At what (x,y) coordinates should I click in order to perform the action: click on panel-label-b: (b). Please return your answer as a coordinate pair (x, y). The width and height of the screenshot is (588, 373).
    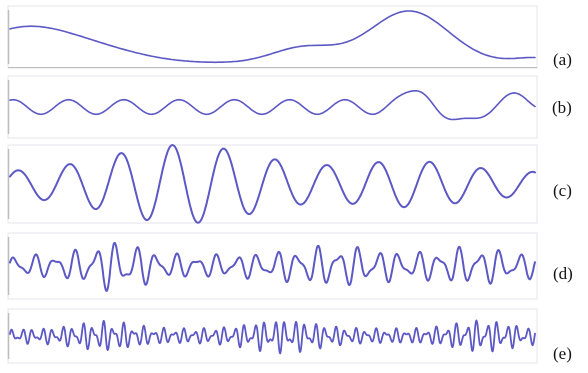
    Looking at the image, I should click on (562, 107).